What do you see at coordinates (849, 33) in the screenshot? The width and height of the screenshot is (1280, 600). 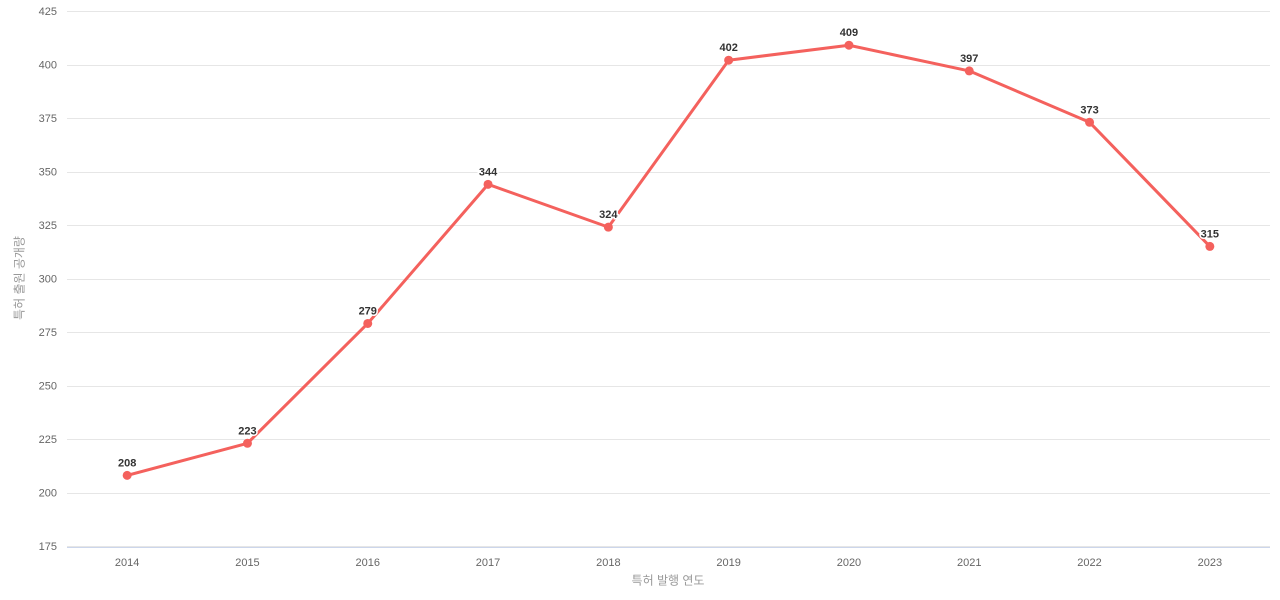 I see `data-label: 409` at bounding box center [849, 33].